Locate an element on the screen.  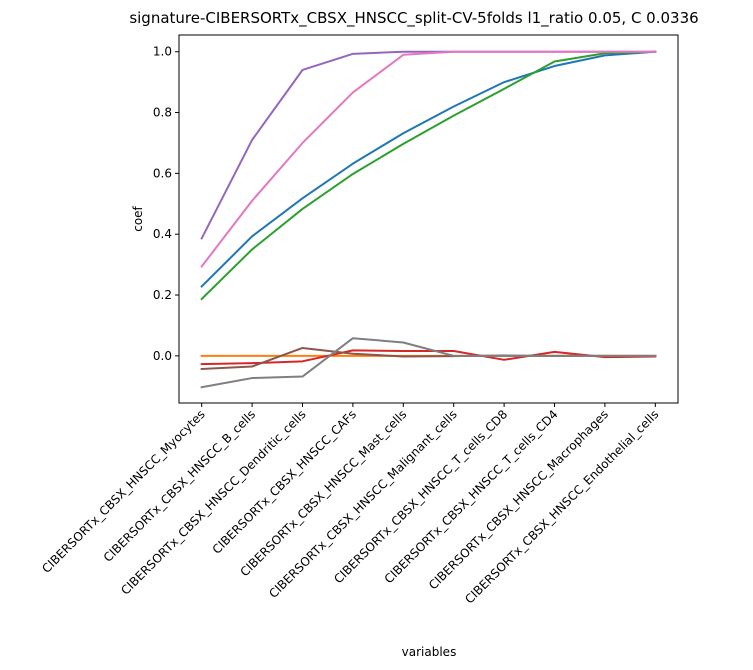
y-tick-label: 1.0 is located at coordinates (162, 52).